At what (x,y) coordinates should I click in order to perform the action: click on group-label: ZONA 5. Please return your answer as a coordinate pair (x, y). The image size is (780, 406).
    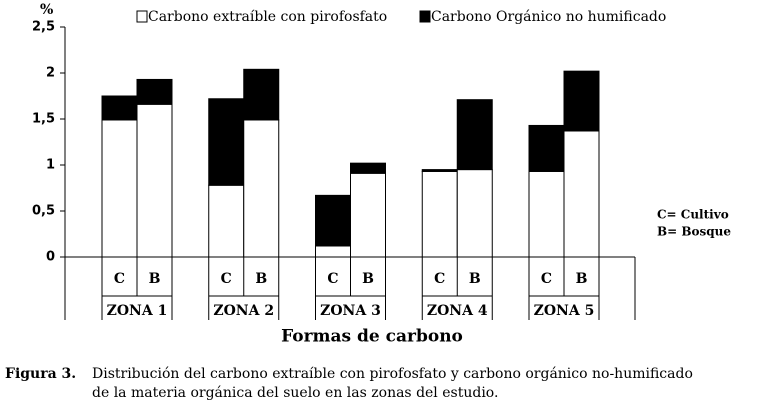
    Looking at the image, I should click on (564, 311).